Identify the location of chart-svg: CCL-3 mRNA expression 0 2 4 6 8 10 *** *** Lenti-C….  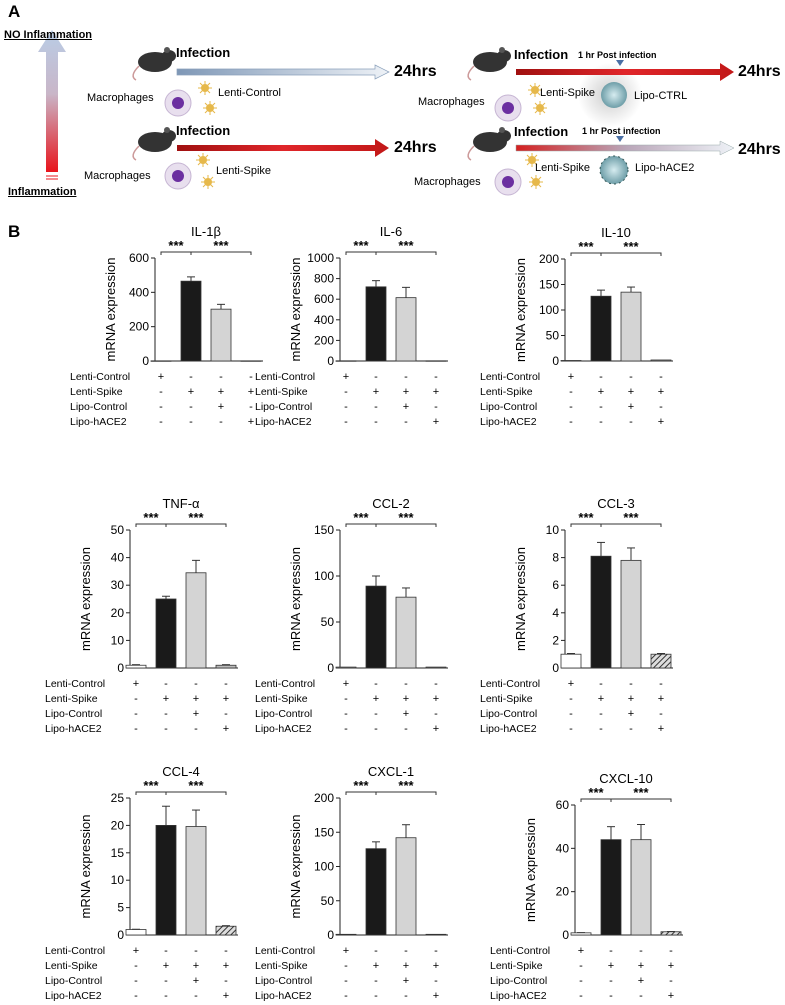
(576, 615).